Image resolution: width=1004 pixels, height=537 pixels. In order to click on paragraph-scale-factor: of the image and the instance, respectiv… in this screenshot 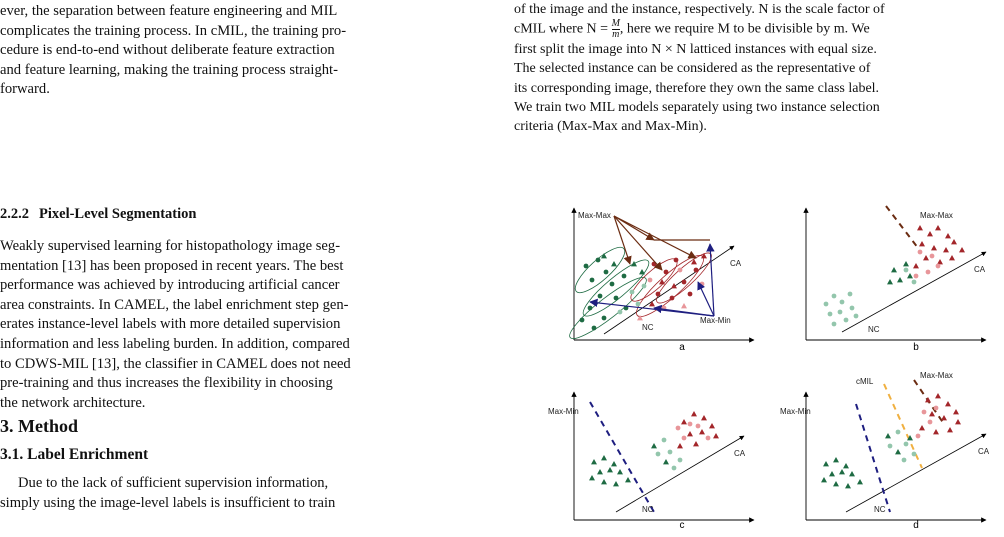, I will do `click(759, 68)`.